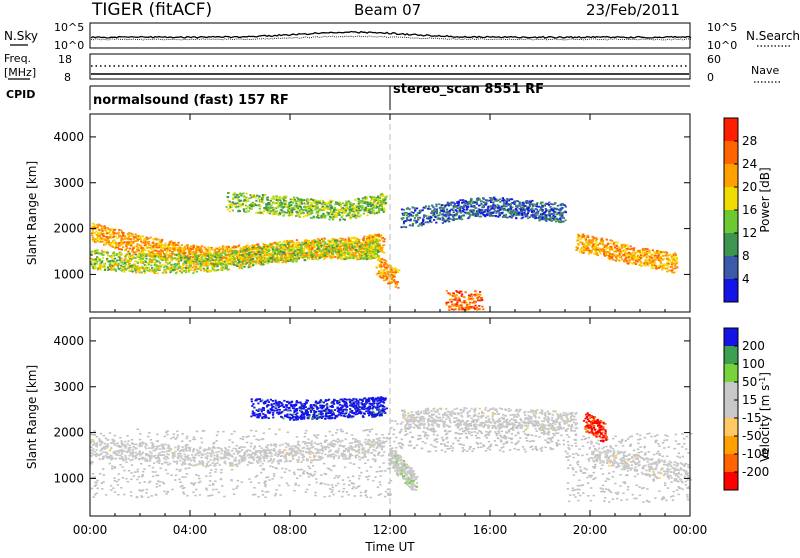 The height and width of the screenshot is (558, 800). I want to click on freq-strip: Freq. [MHz] 18 8 60 0 Nave, so click(392, 68).